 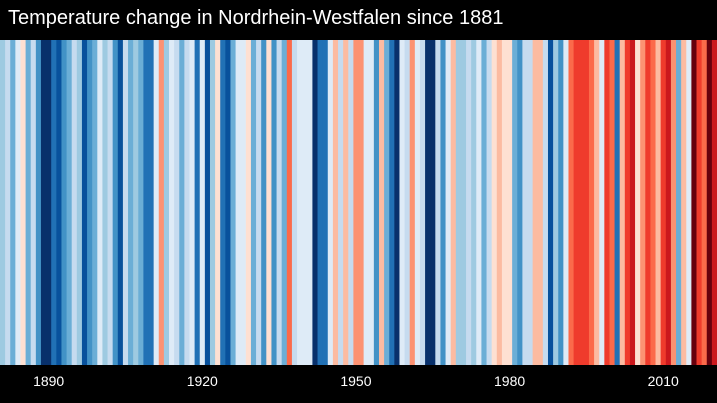 I want to click on stripe-1949, so click(x=351, y=202).